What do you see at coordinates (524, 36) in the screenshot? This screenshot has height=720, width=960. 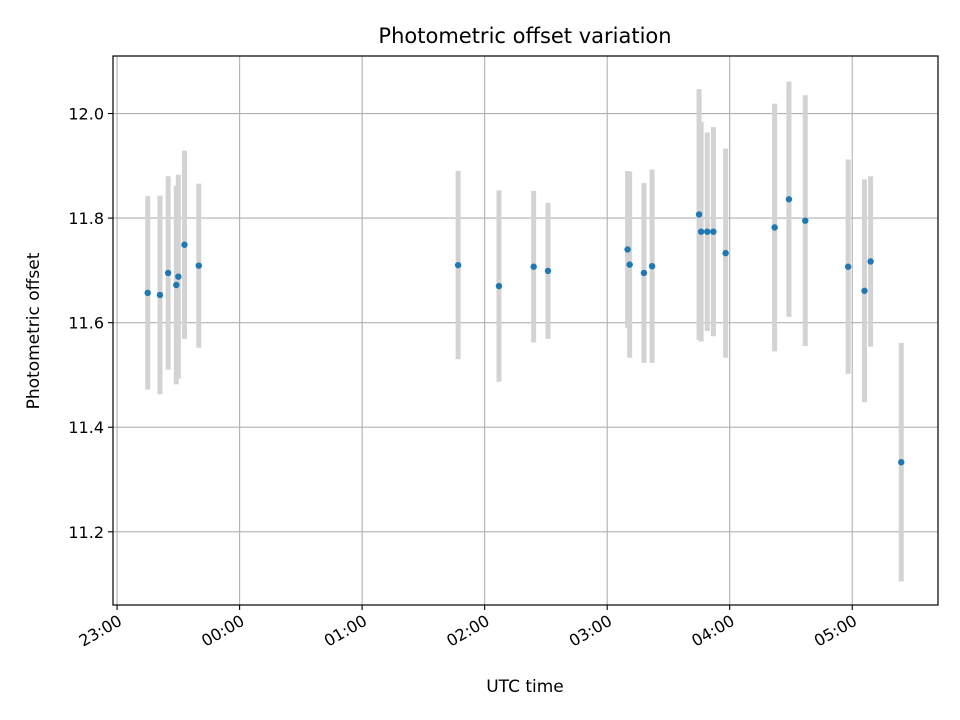 I see `chart-title: Photometric offset variation` at bounding box center [524, 36].